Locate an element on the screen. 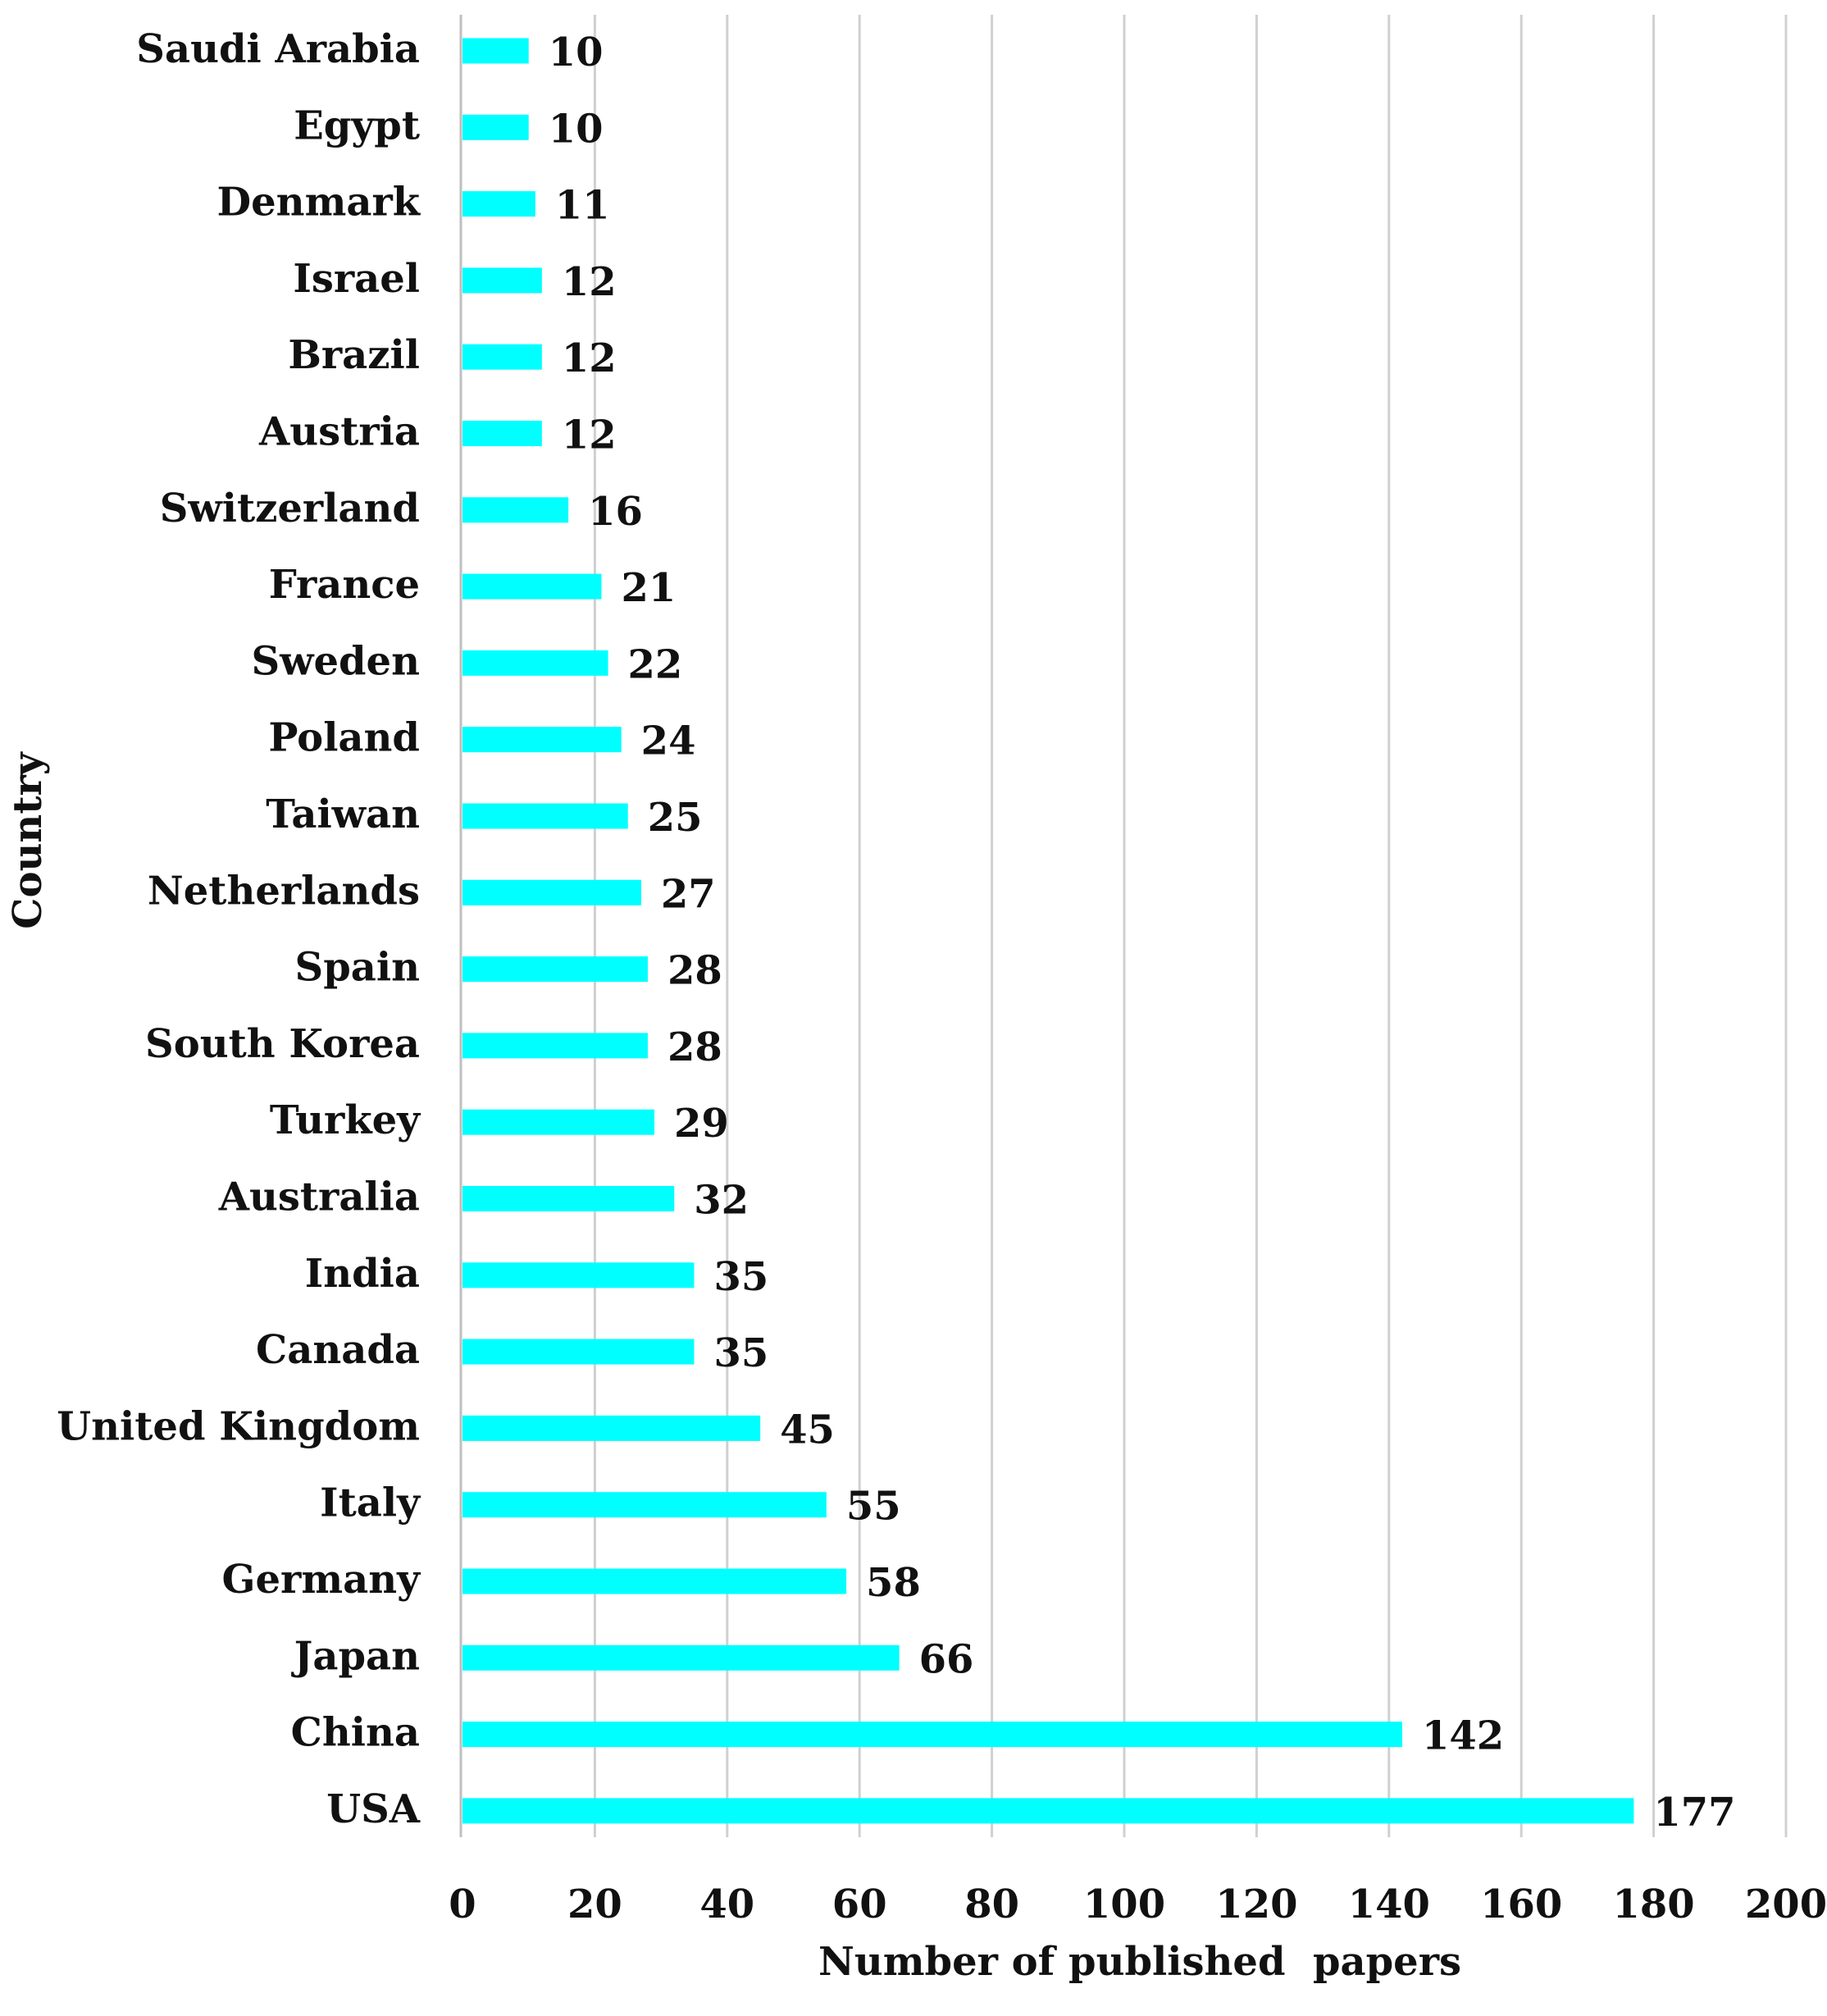 The width and height of the screenshot is (1827, 2016). x-tick-label: 80 is located at coordinates (991, 1904).